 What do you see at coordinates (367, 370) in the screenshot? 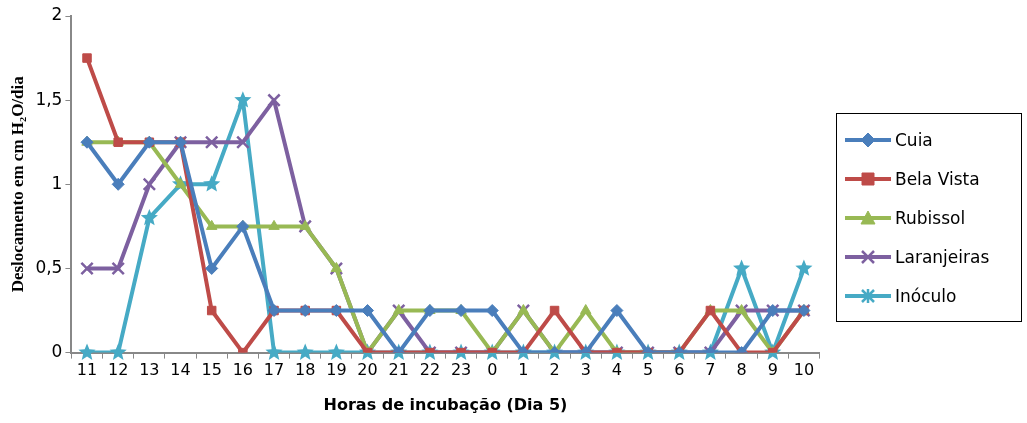
I see `x-tick-label: 20` at bounding box center [367, 370].